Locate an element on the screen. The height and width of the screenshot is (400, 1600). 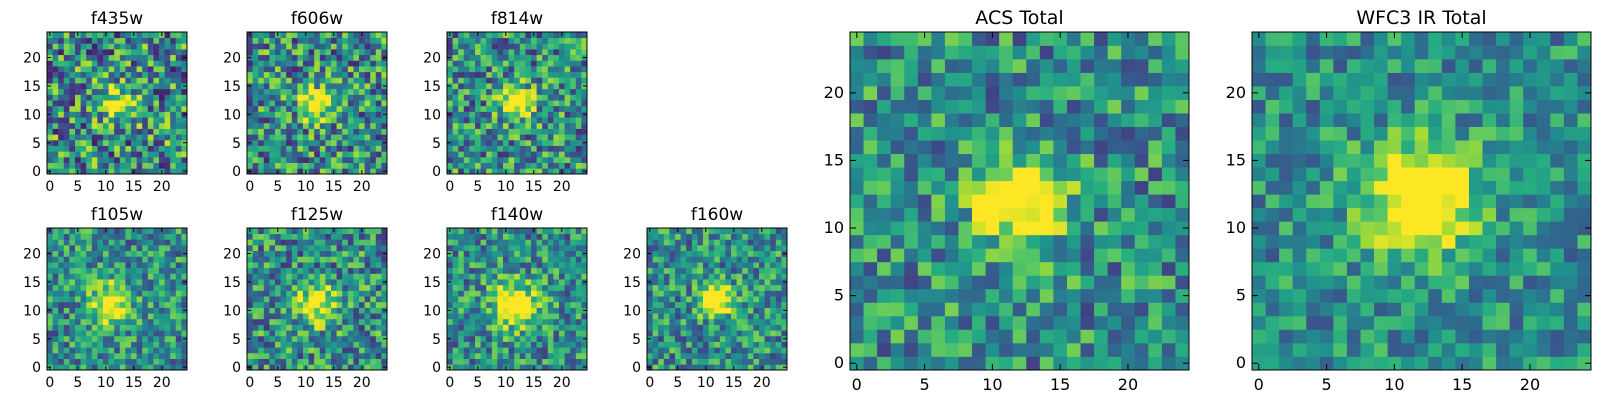
x-tick-label: 20 is located at coordinates (762, 383).